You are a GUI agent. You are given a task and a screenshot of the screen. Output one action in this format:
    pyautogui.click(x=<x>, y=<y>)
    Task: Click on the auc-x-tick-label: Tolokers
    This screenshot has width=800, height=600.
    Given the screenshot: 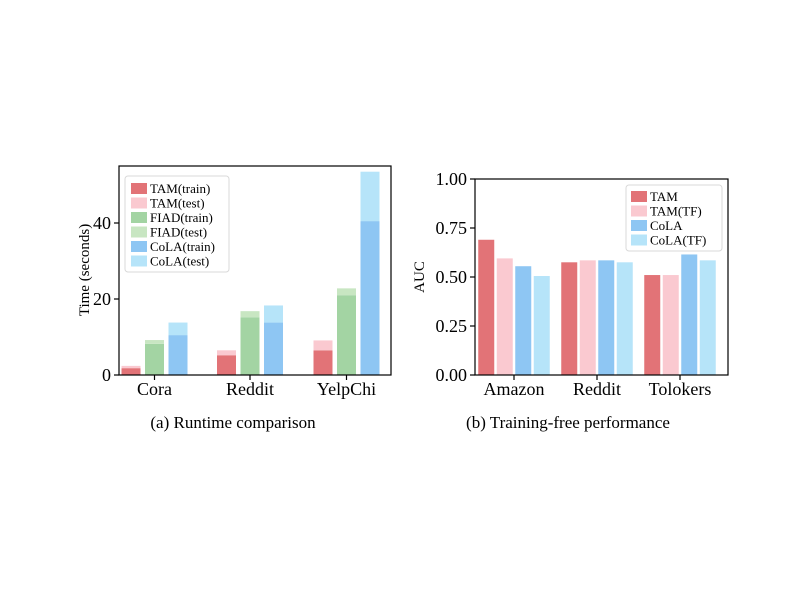 What is the action you would take?
    pyautogui.click(x=680, y=389)
    